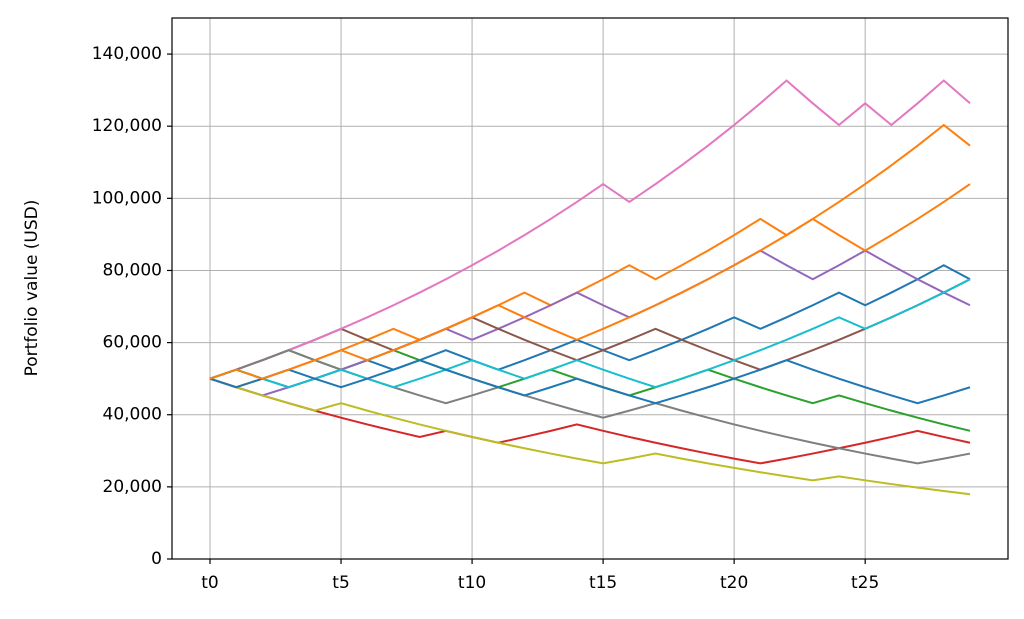 The width and height of the screenshot is (1024, 619). What do you see at coordinates (156, 559) in the screenshot?
I see `y-tick-label: 0` at bounding box center [156, 559].